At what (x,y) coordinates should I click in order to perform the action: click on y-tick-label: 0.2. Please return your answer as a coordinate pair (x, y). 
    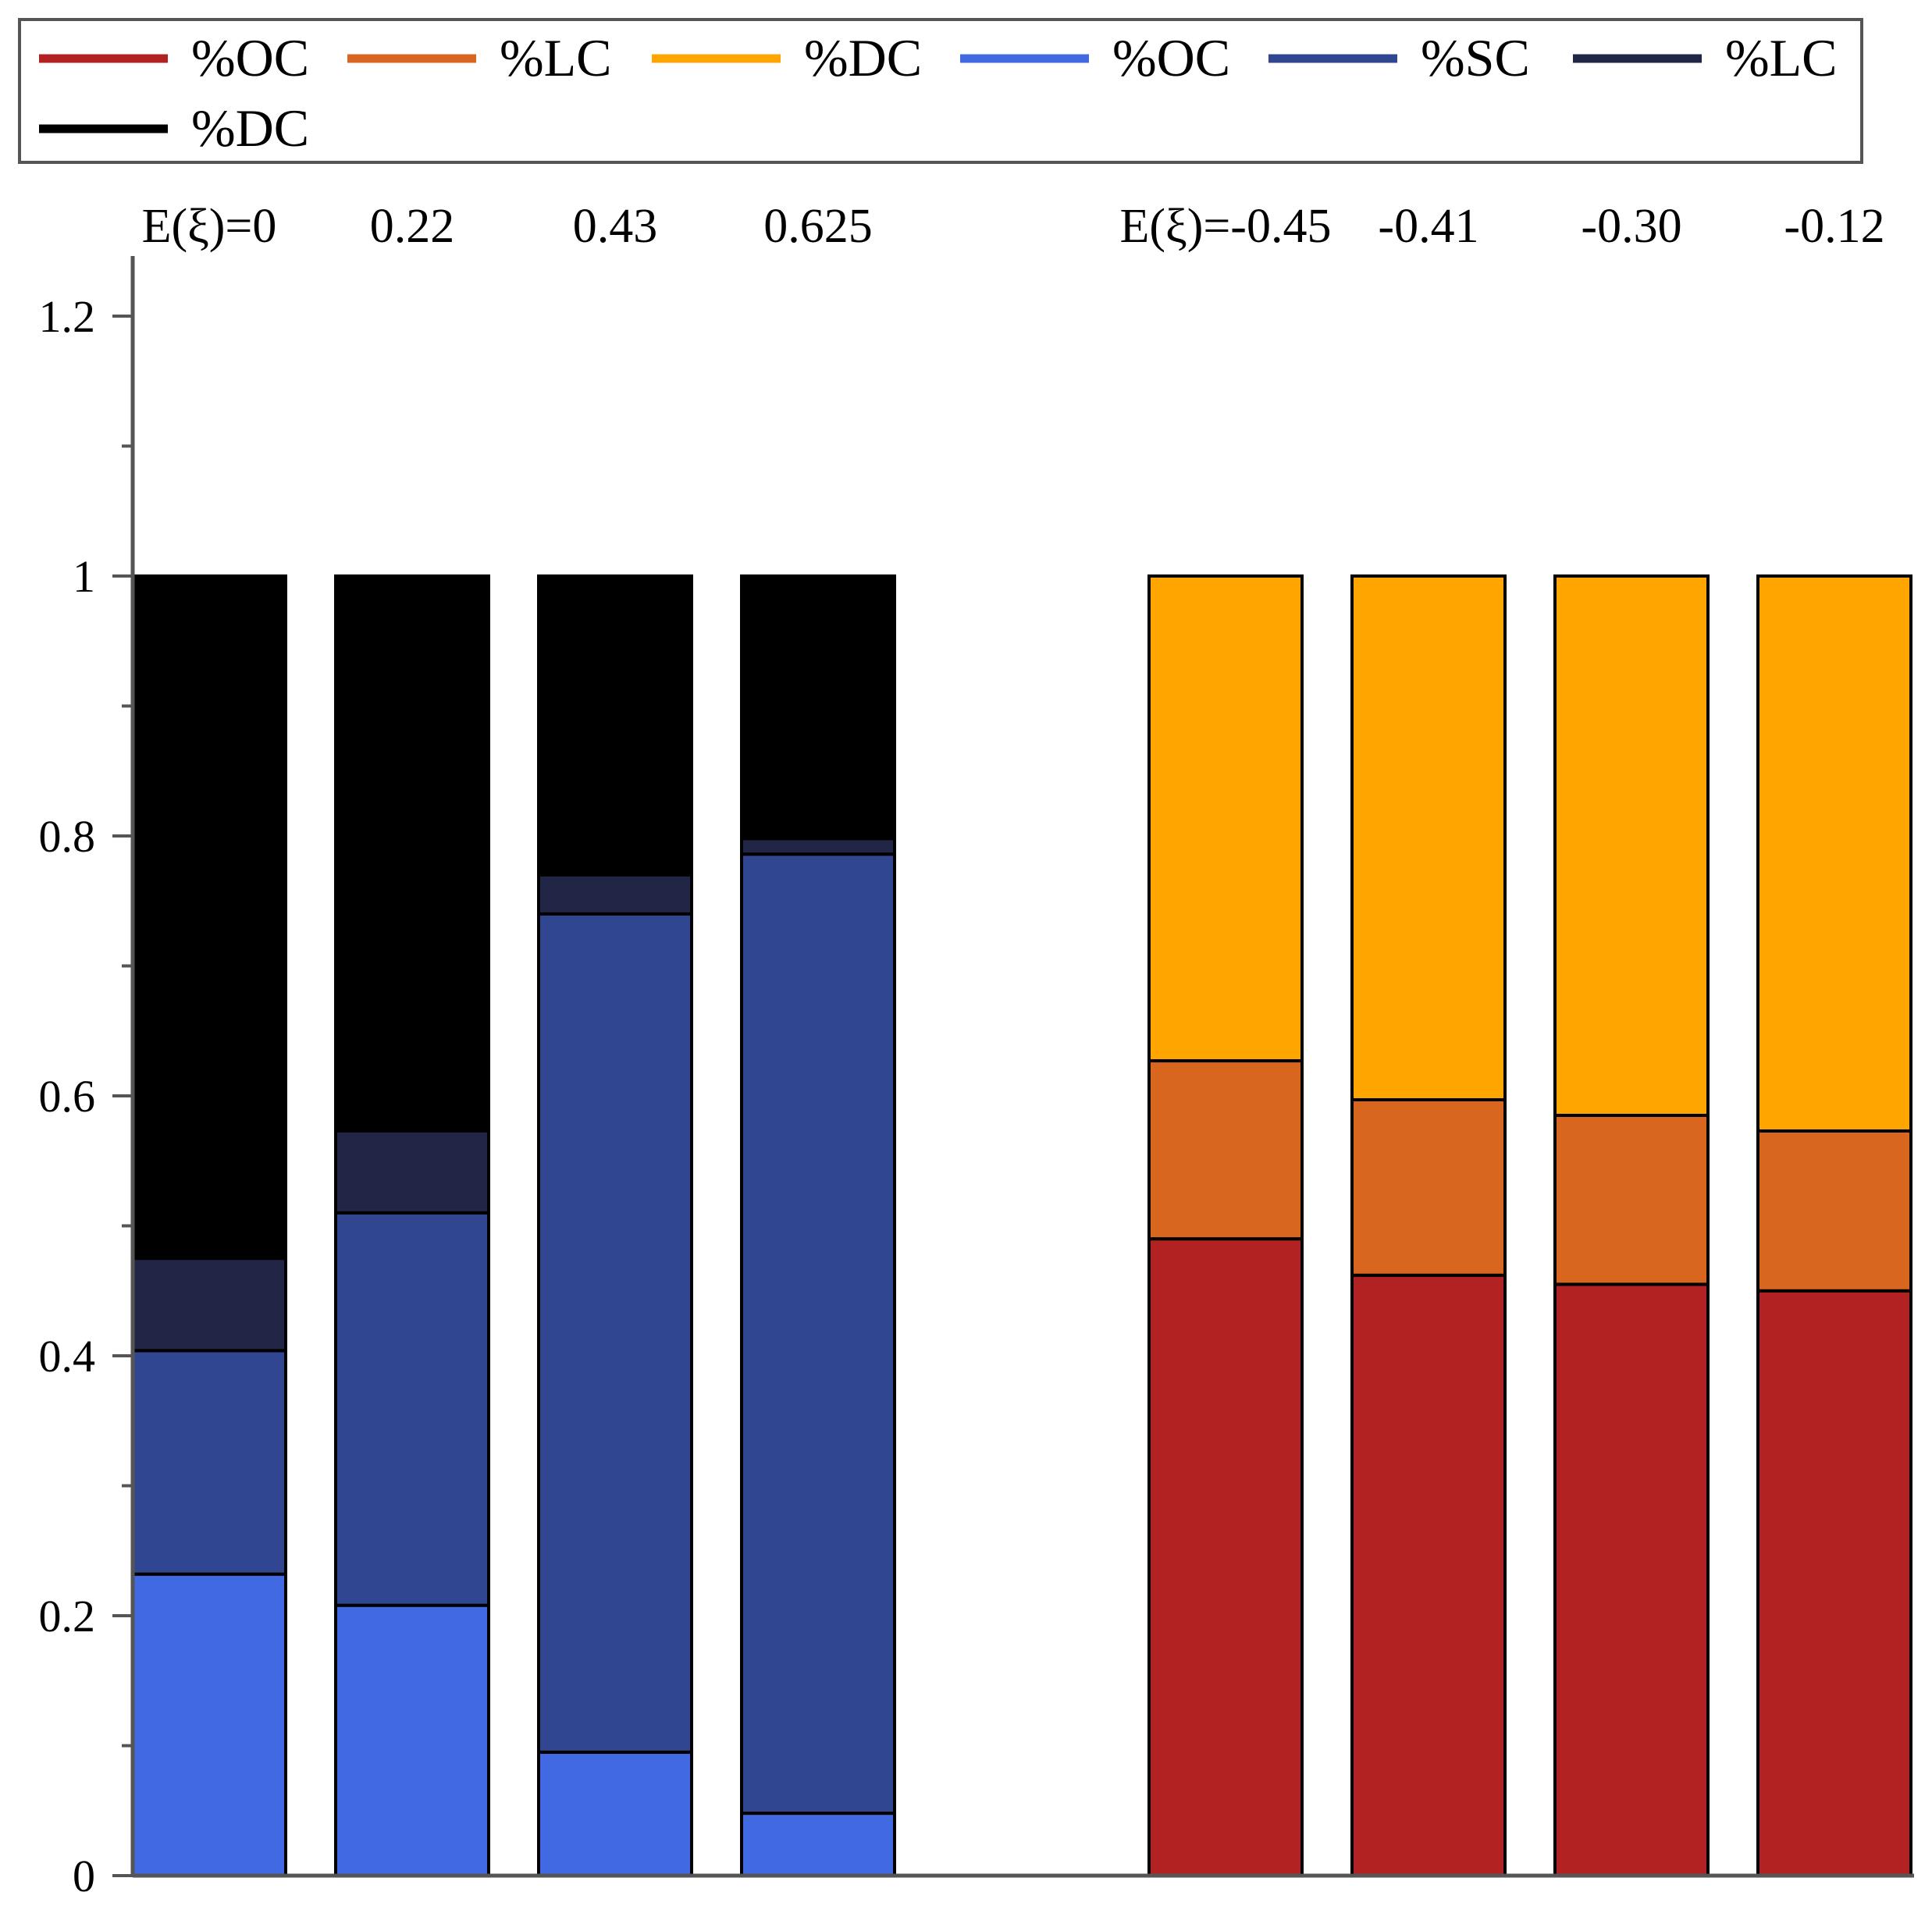
    Looking at the image, I should click on (67, 1616).